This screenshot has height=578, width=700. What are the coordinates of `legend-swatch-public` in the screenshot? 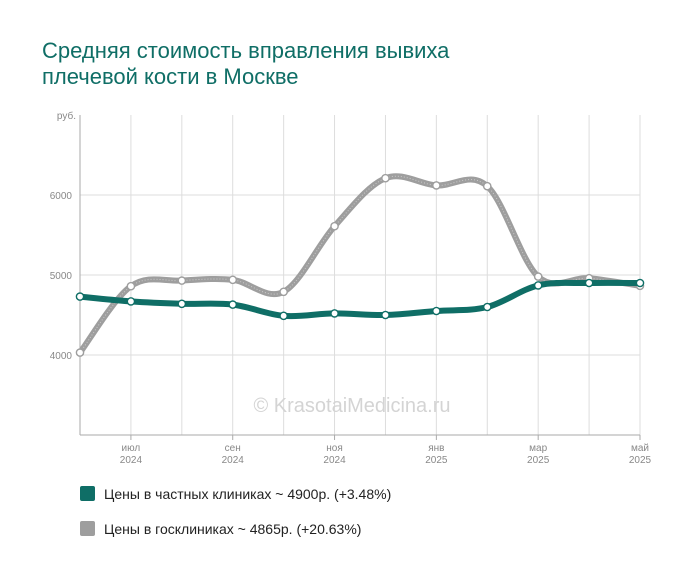 It's located at (87, 528).